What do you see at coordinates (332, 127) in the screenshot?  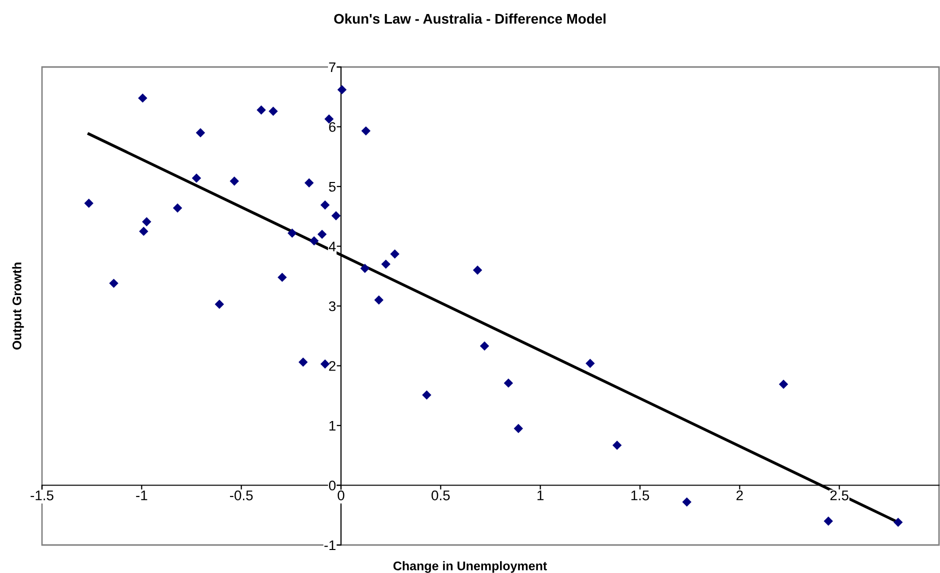 I see `y-tick-label: 6` at bounding box center [332, 127].